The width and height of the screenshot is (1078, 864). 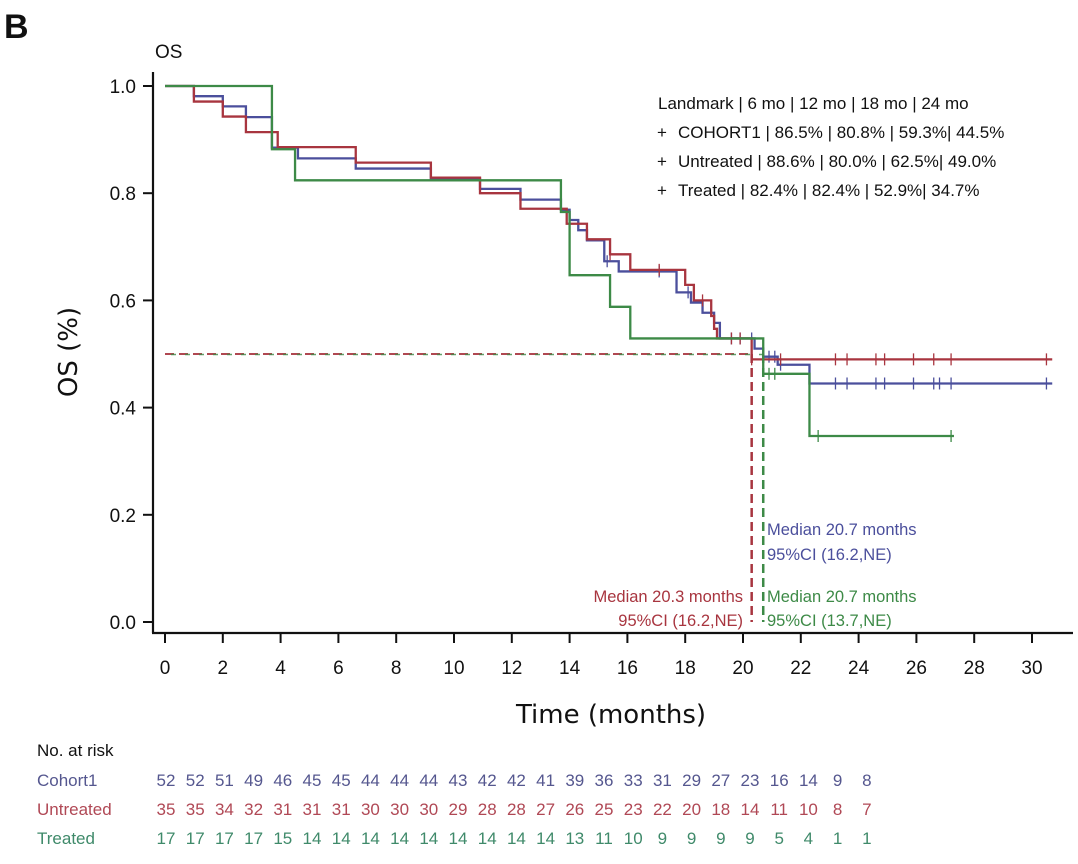 I want to click on risk-table-title: No. at risk, so click(x=75, y=750).